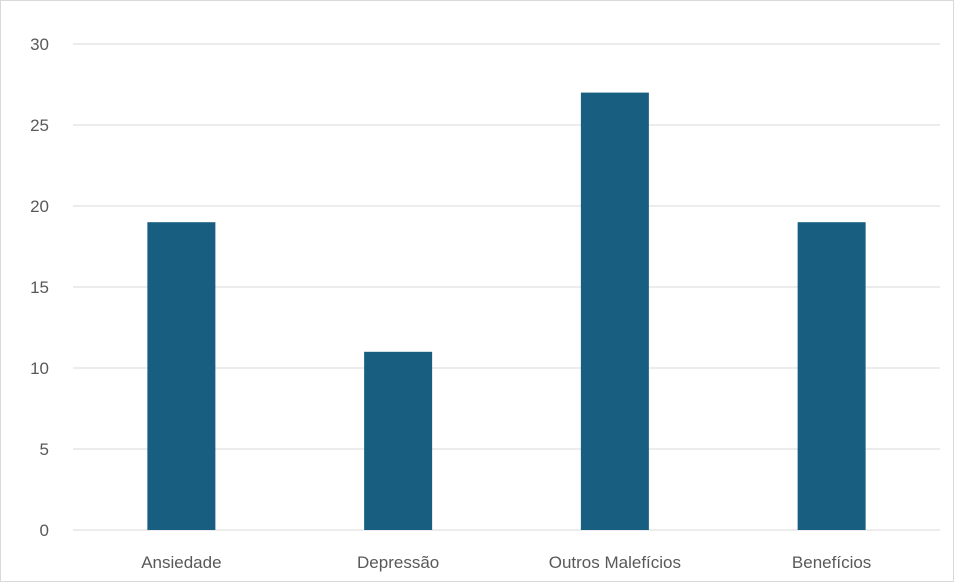  Describe the element at coordinates (39, 206) in the screenshot. I see `y-tick-label-20: 20` at that location.